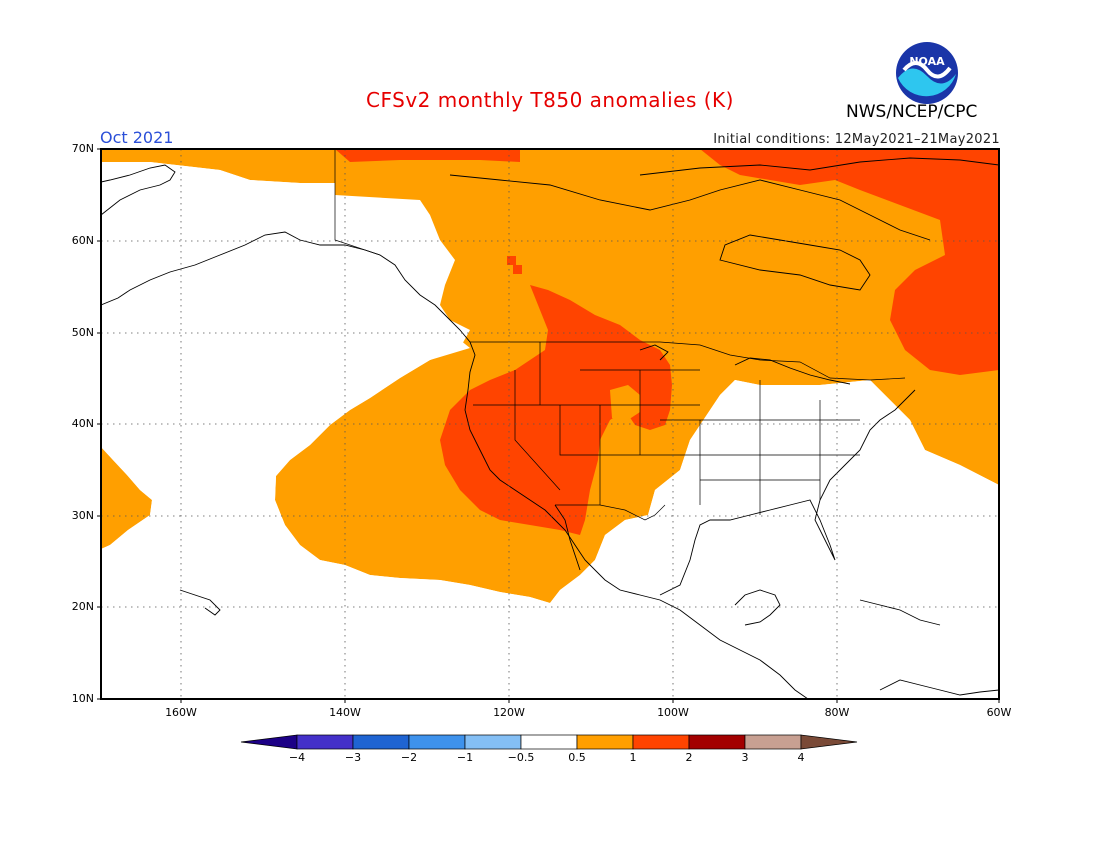 The image size is (1100, 850). I want to click on colorbar-label: −4, so click(297, 757).